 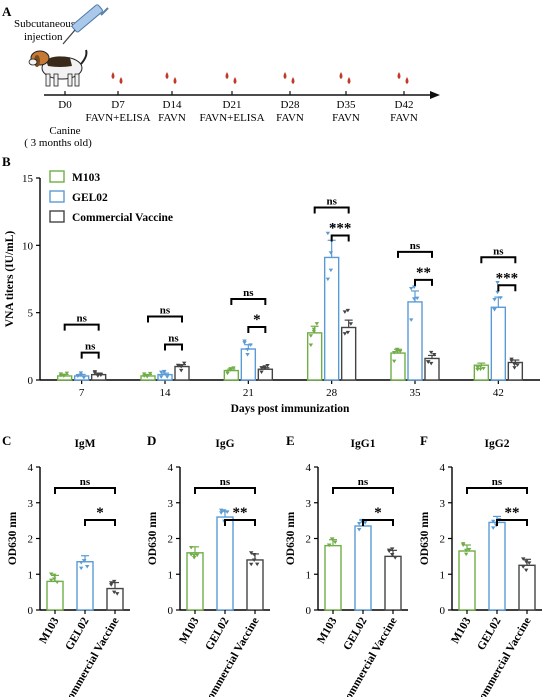 What do you see at coordinates (151, 440) in the screenshot?
I see `panel-d-label: D` at bounding box center [151, 440].